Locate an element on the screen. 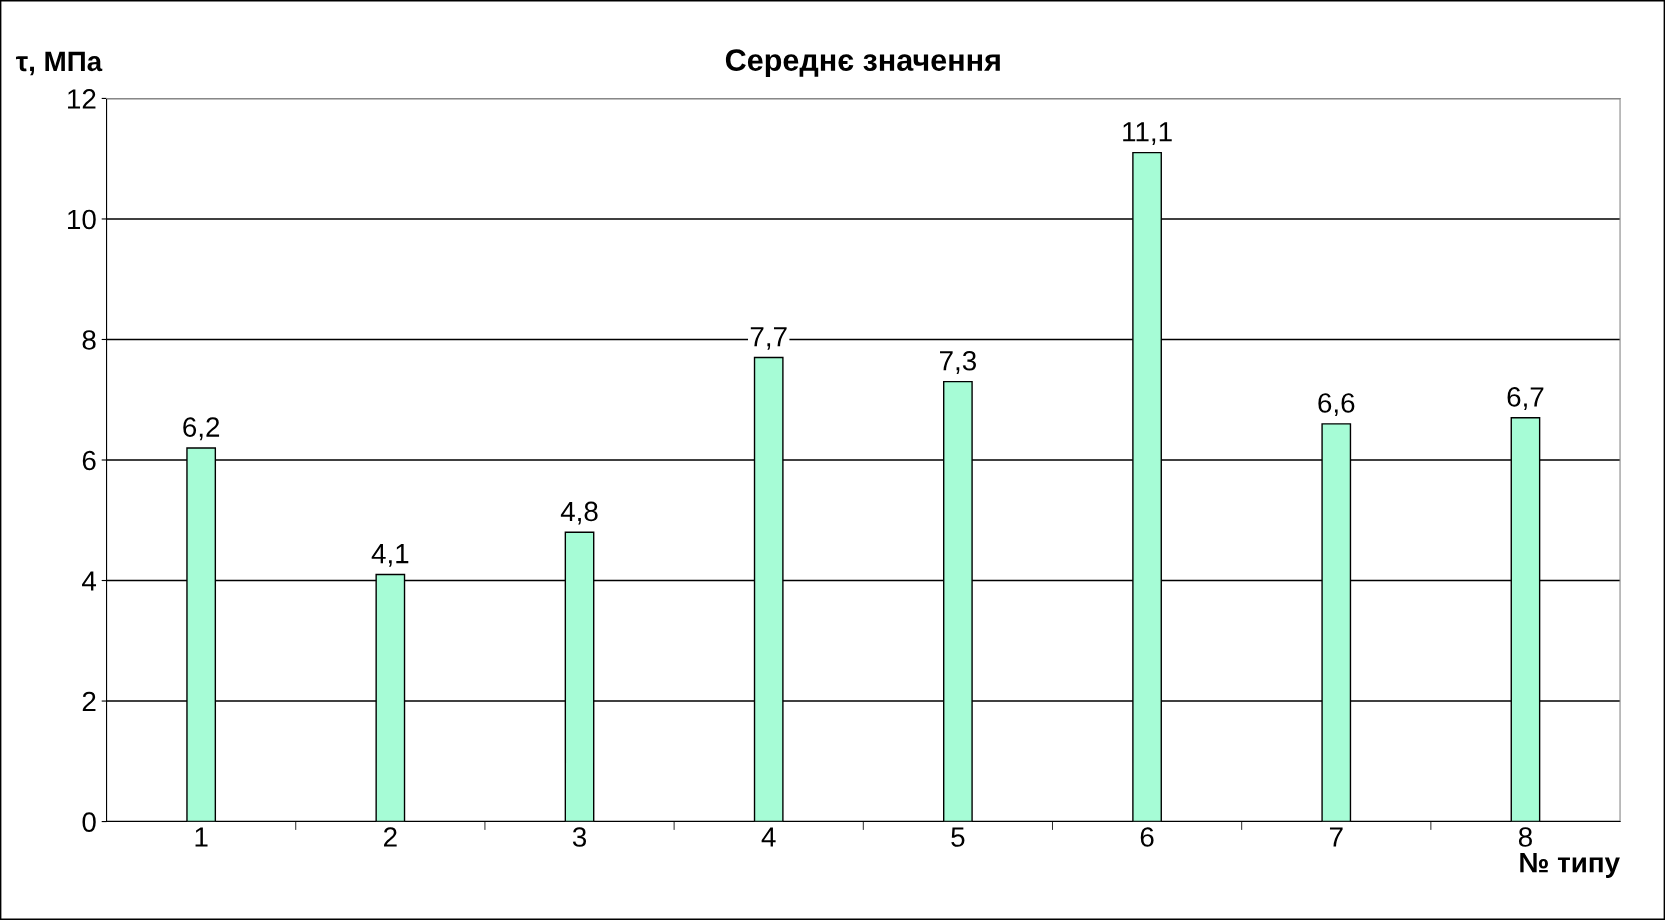 The width and height of the screenshot is (1665, 920). data-label: 6,6 is located at coordinates (1336, 405).